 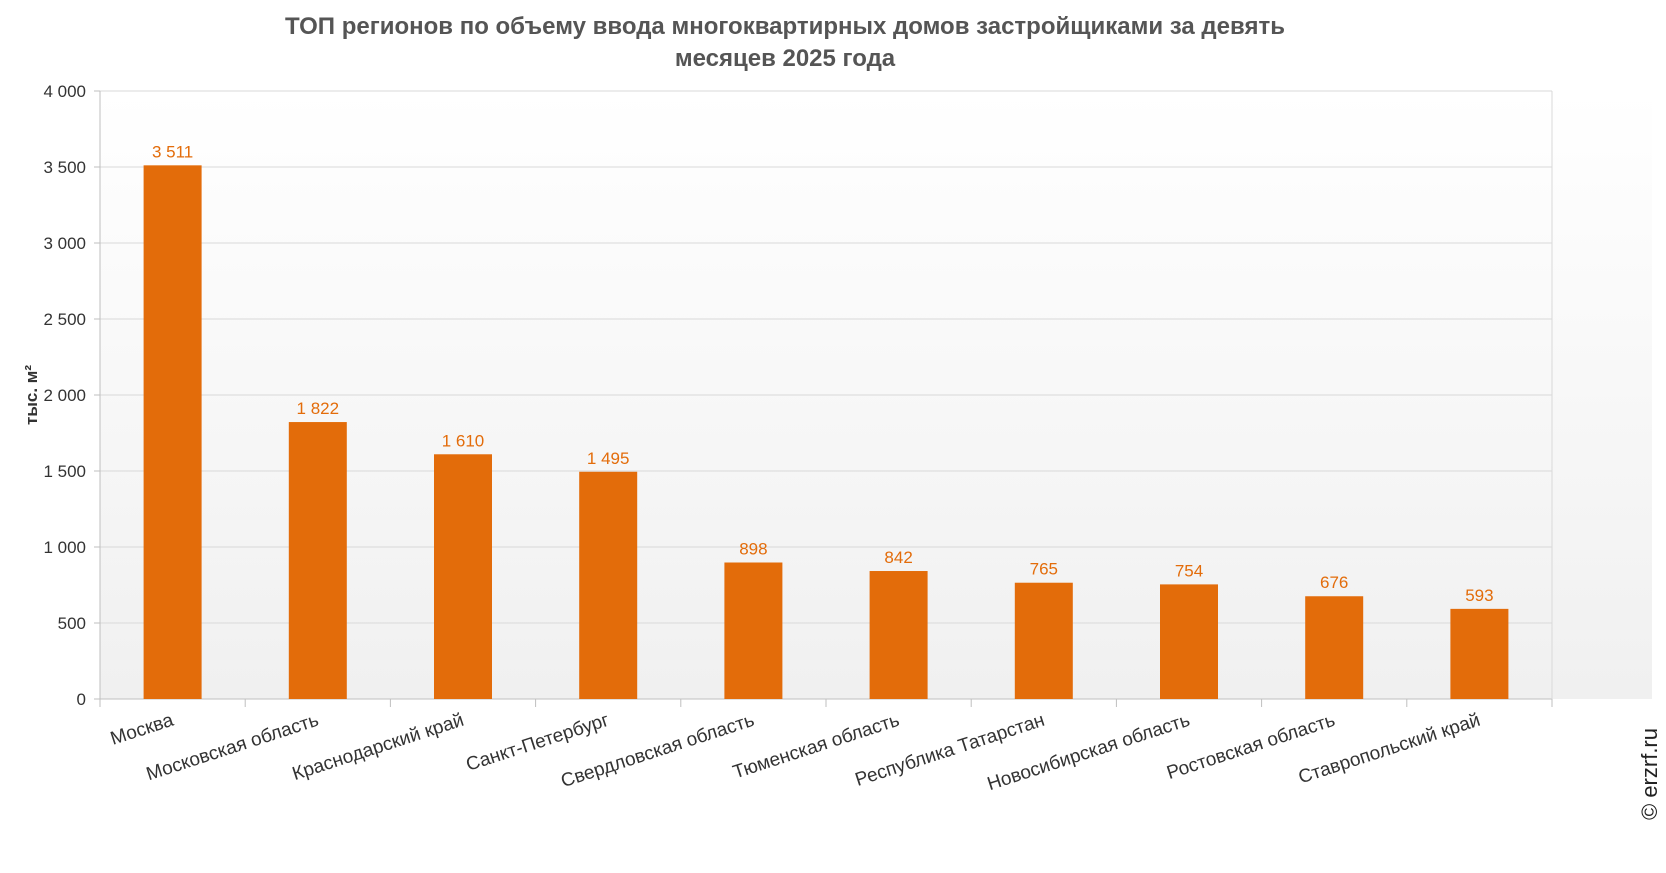 I want to click on y-tick-label: 3 000, so click(x=64, y=243).